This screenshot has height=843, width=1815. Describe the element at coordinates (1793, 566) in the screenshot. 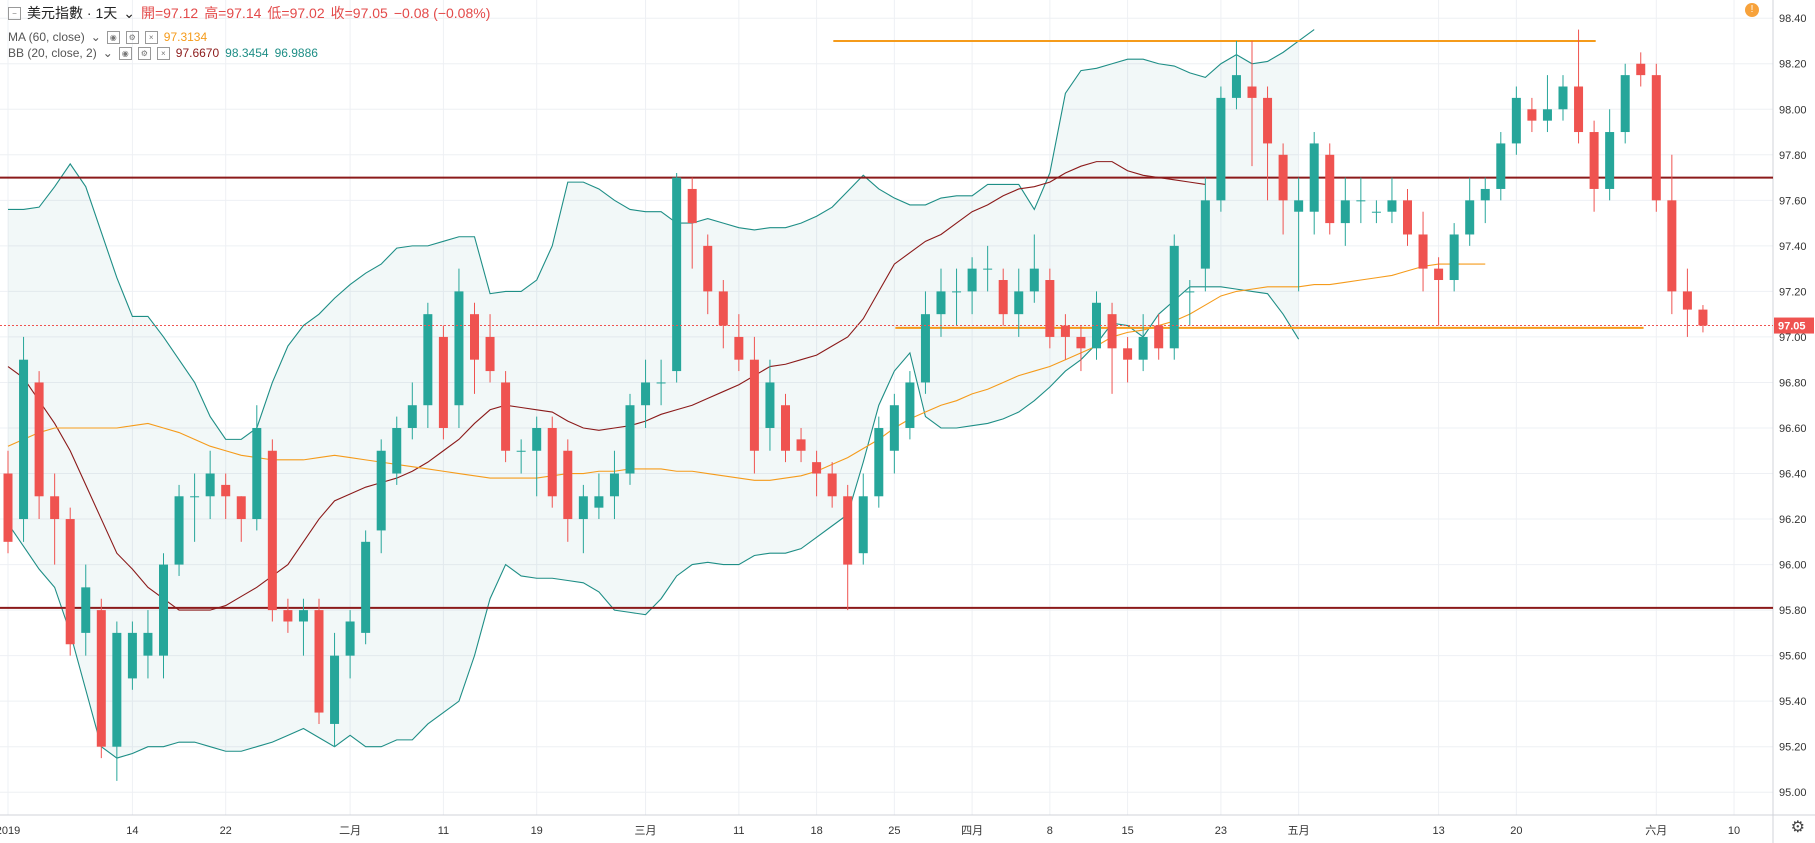

I see `y-tick-label: 96.00` at that location.